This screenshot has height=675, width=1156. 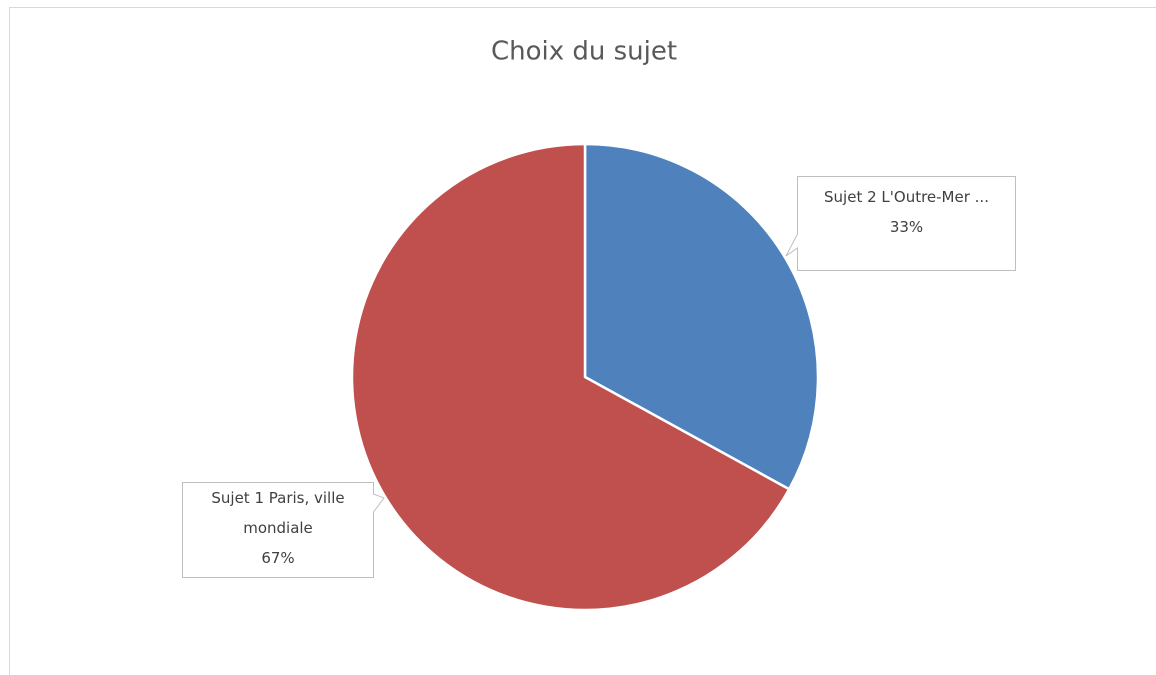 I want to click on slice-value: 67%, so click(x=278, y=558).